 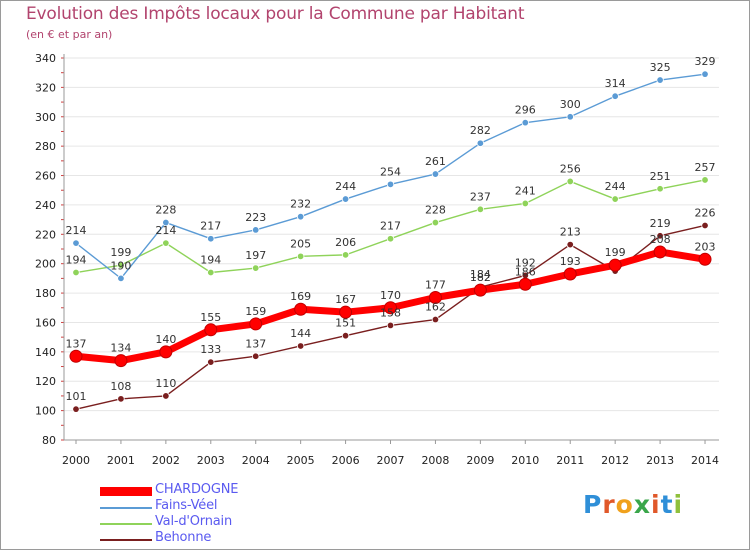 What do you see at coordinates (120, 386) in the screenshot?
I see `data-label: 108` at bounding box center [120, 386].